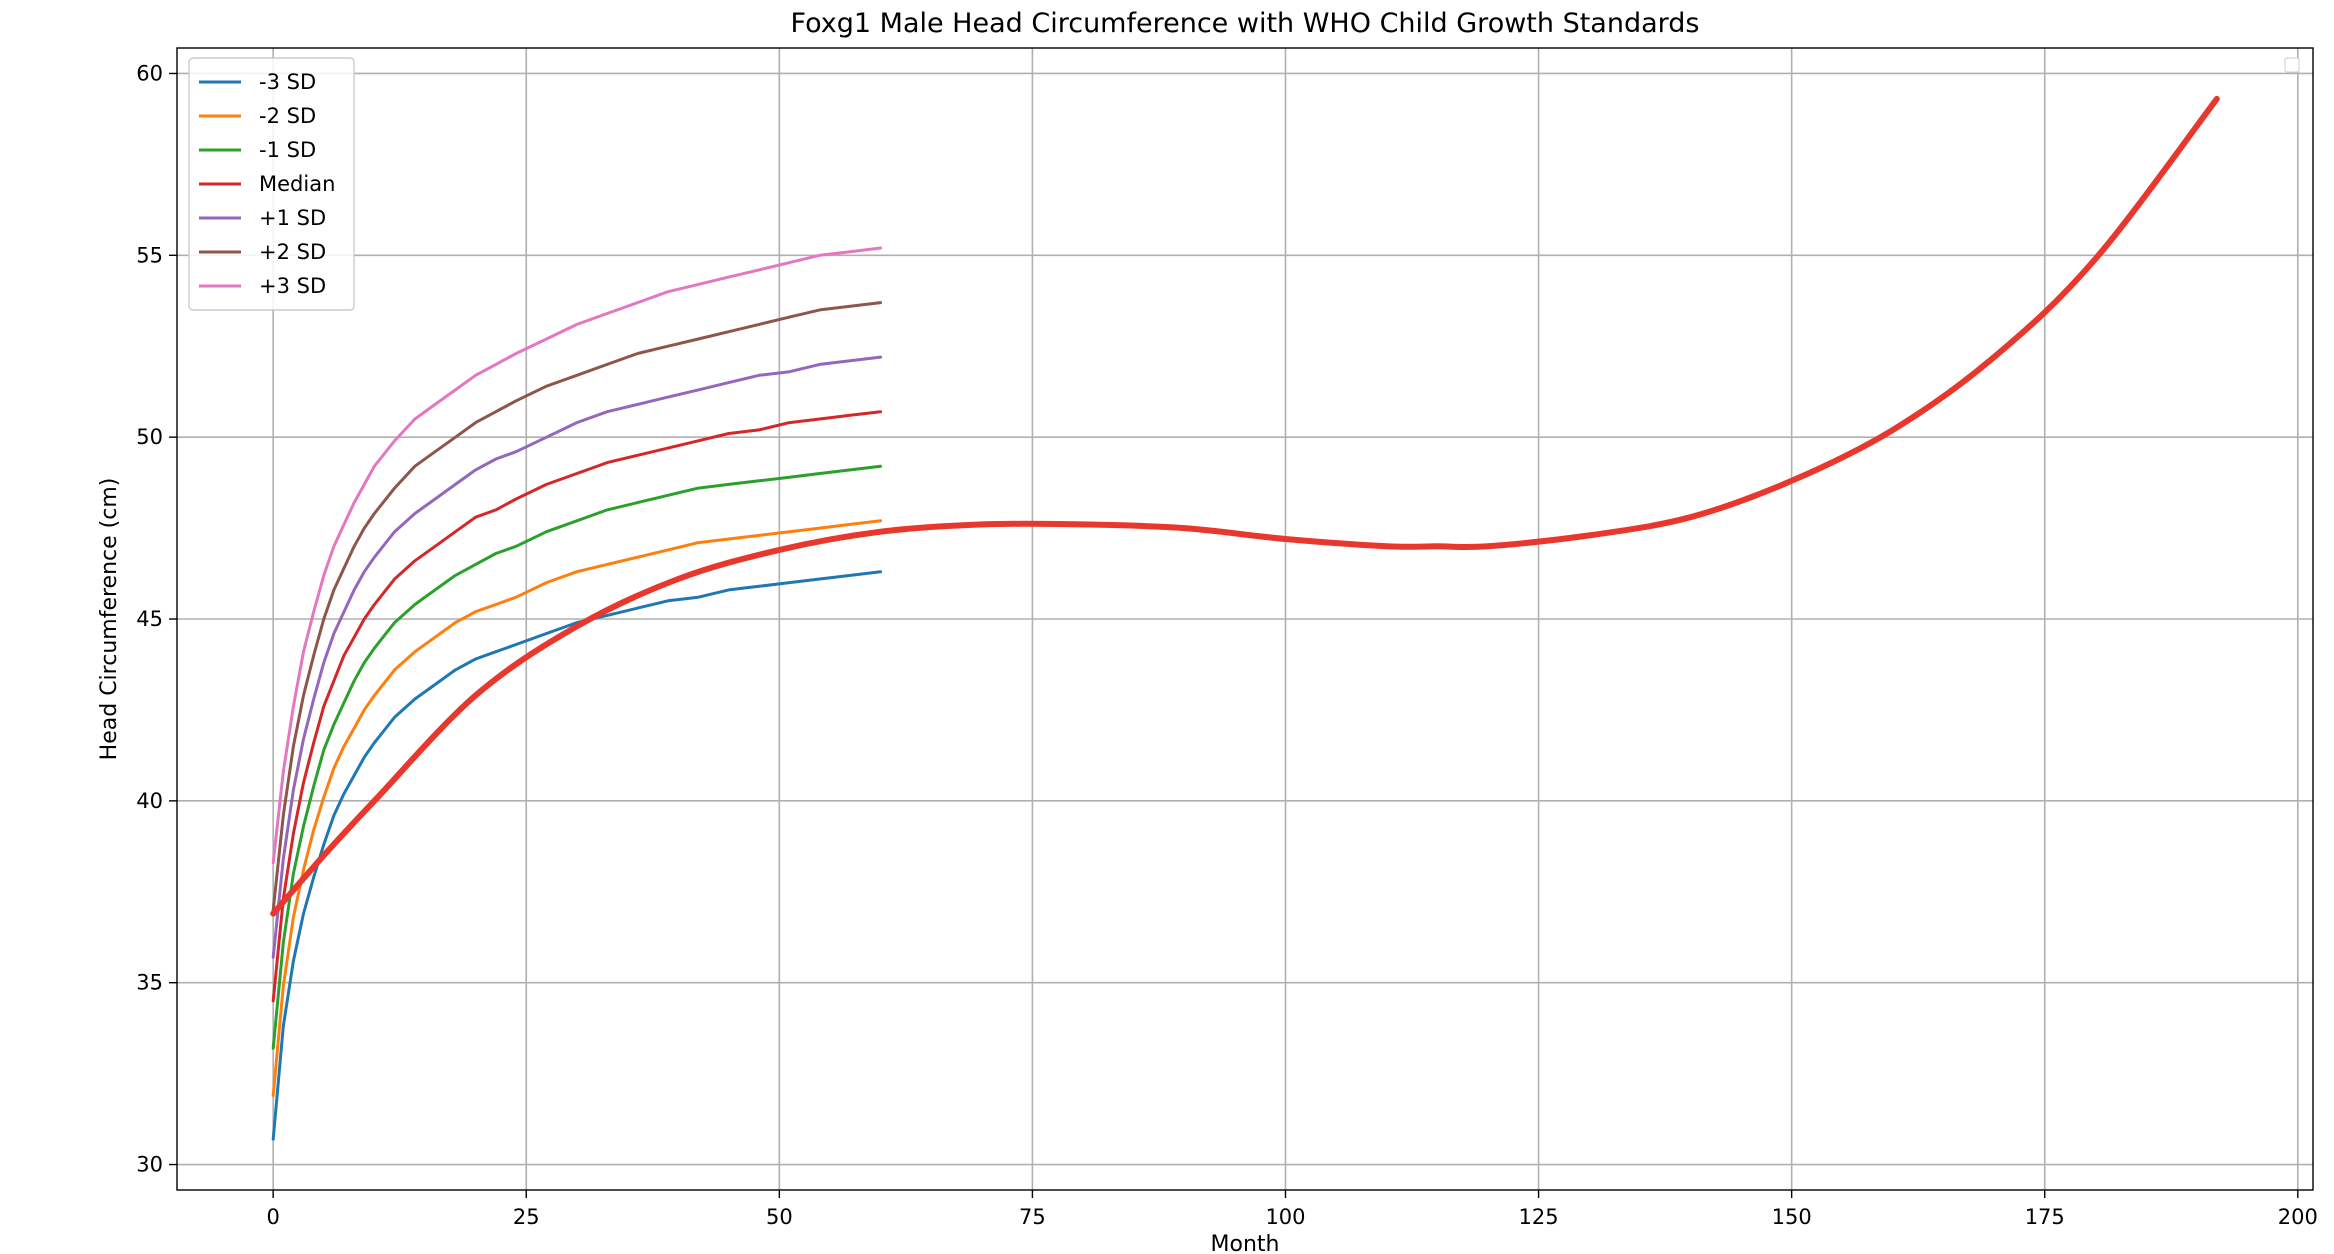 The height and width of the screenshot is (1254, 2334). I want to click on y-tick-label: 40, so click(149, 801).